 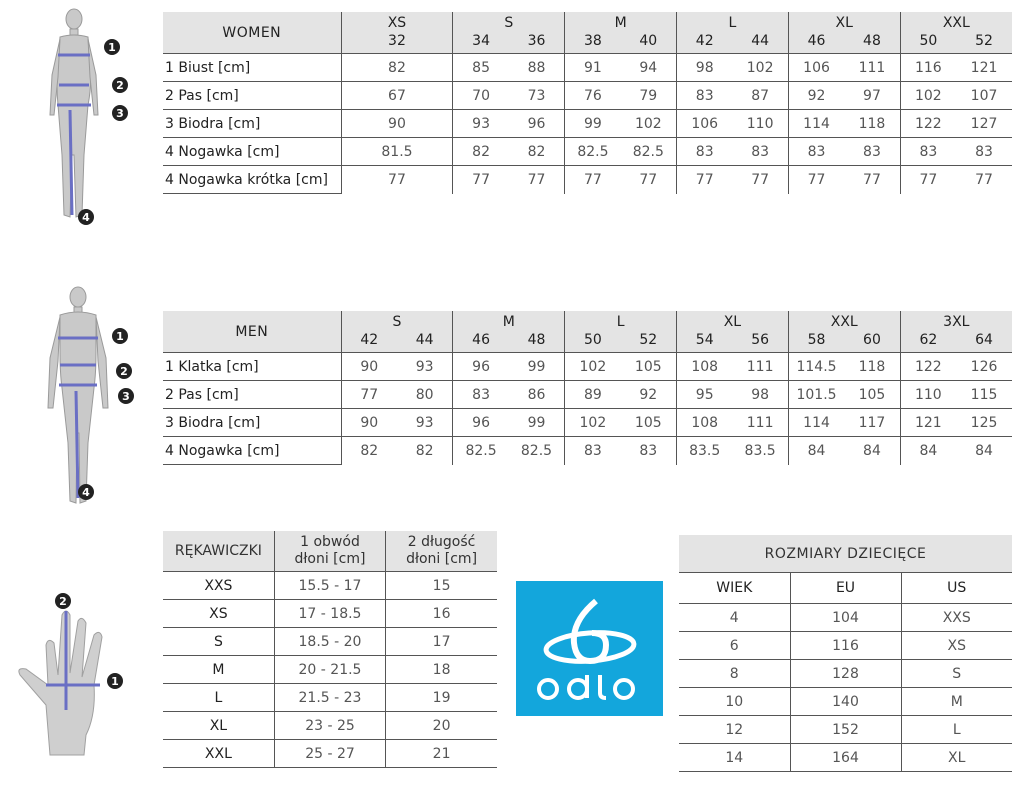 What do you see at coordinates (536, 67) in the screenshot?
I see `value-cell: 88` at bounding box center [536, 67].